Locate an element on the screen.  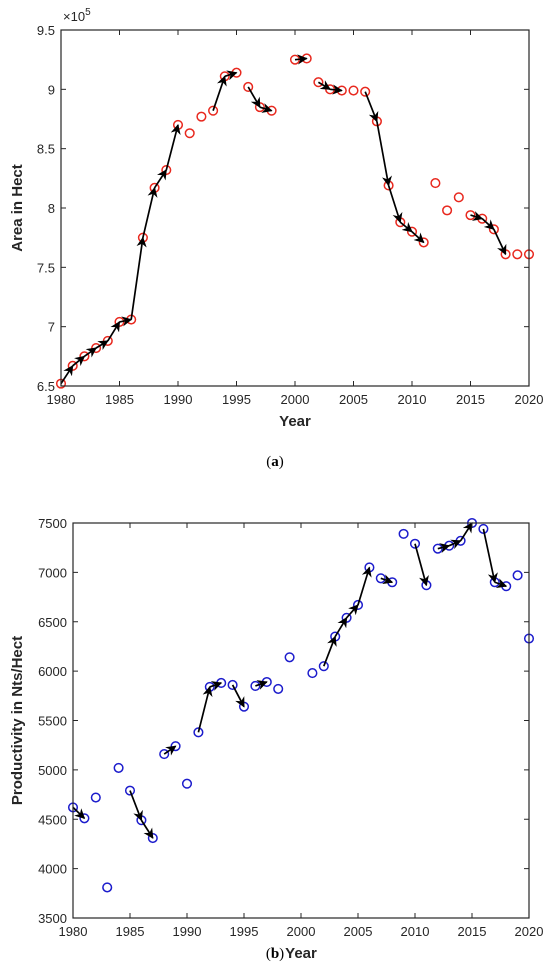
y-tick-label: 8.5 is located at coordinates (46, 149).